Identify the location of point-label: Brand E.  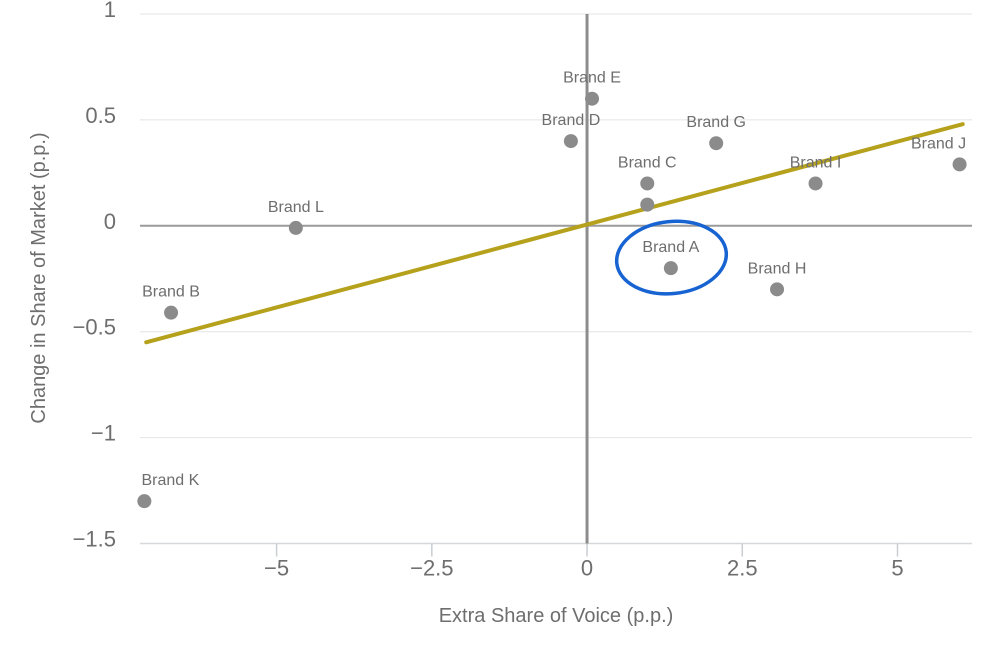
(592, 78).